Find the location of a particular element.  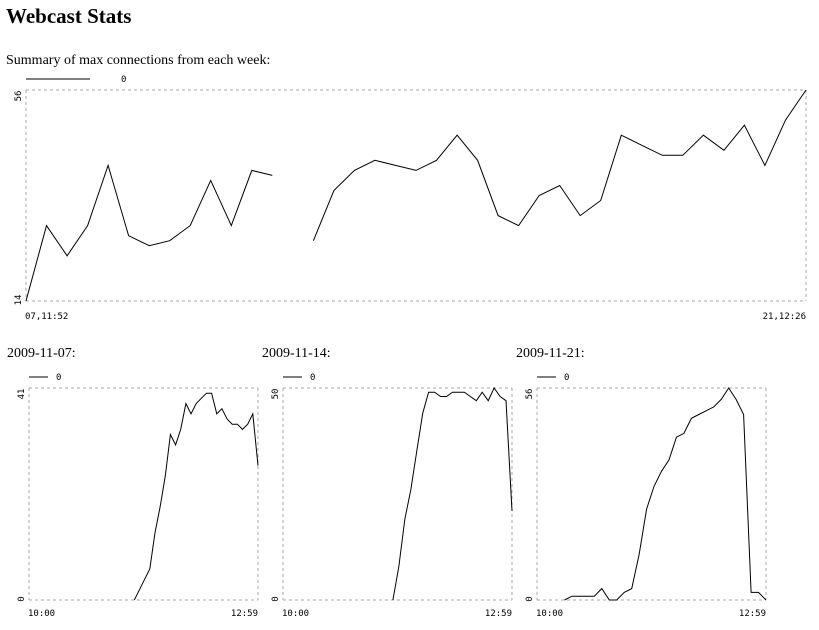

week-2-ytick-max: 50 is located at coordinates (276, 394).